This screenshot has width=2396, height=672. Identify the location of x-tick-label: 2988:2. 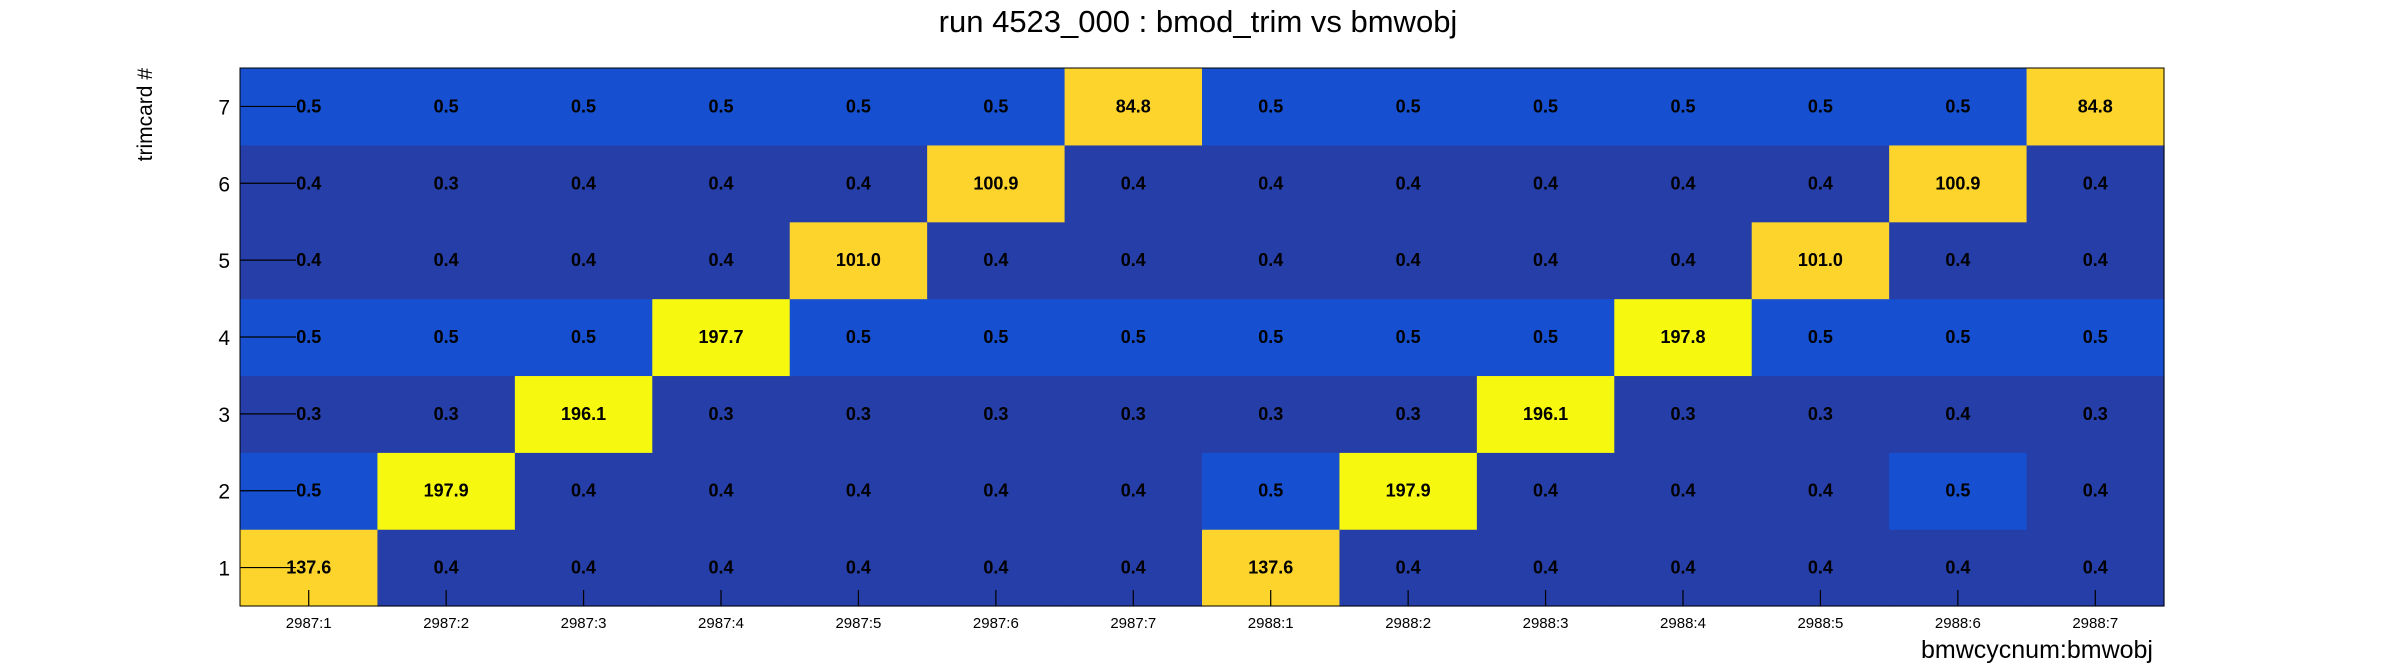
(1408, 623).